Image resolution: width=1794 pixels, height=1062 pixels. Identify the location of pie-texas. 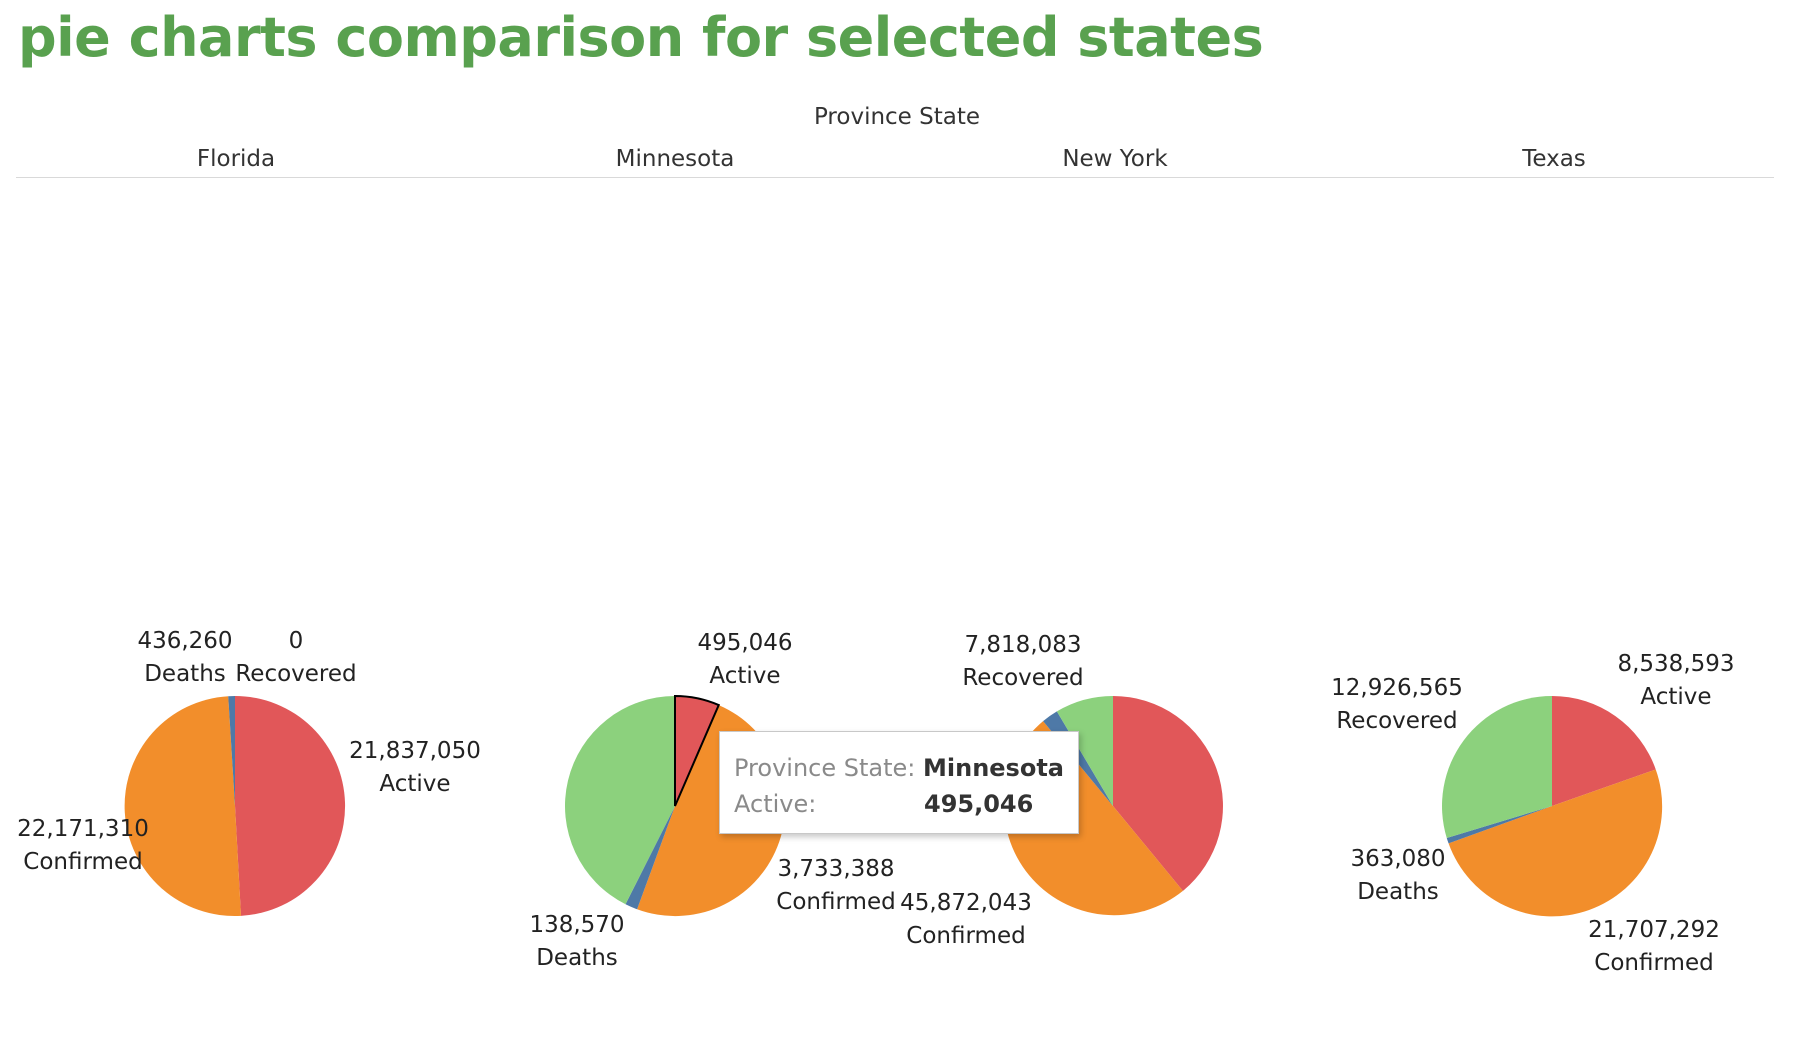
(1552, 806).